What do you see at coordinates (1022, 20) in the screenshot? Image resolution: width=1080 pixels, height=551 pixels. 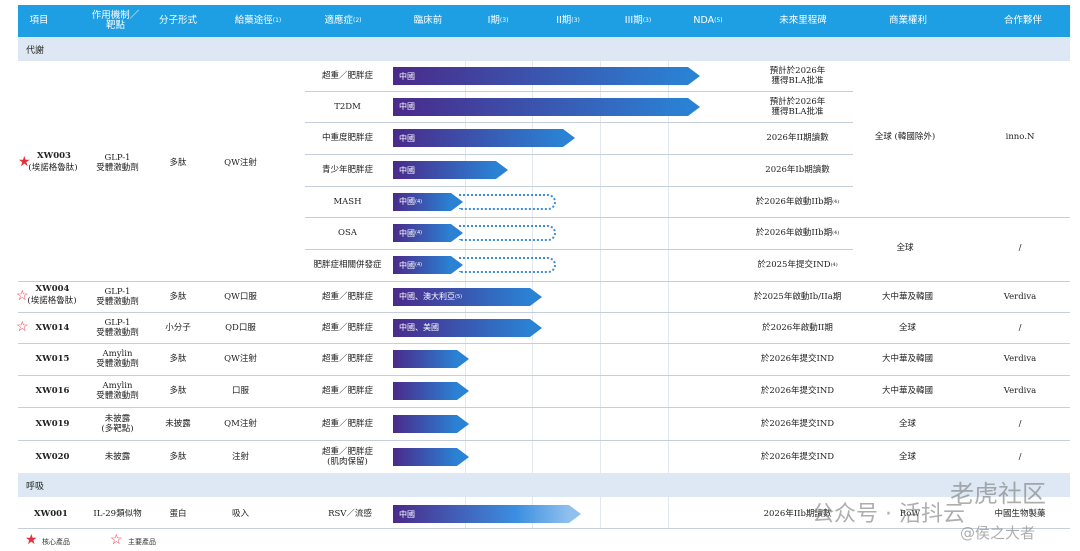 I see `header-partner: 合作夥伴` at bounding box center [1022, 20].